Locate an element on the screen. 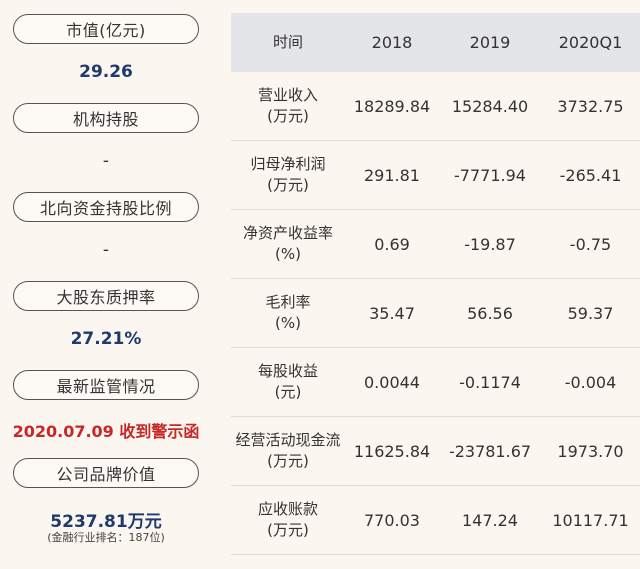 The image size is (640, 569). northbound-ratio-label: 北向资金持股比例 is located at coordinates (106, 207).